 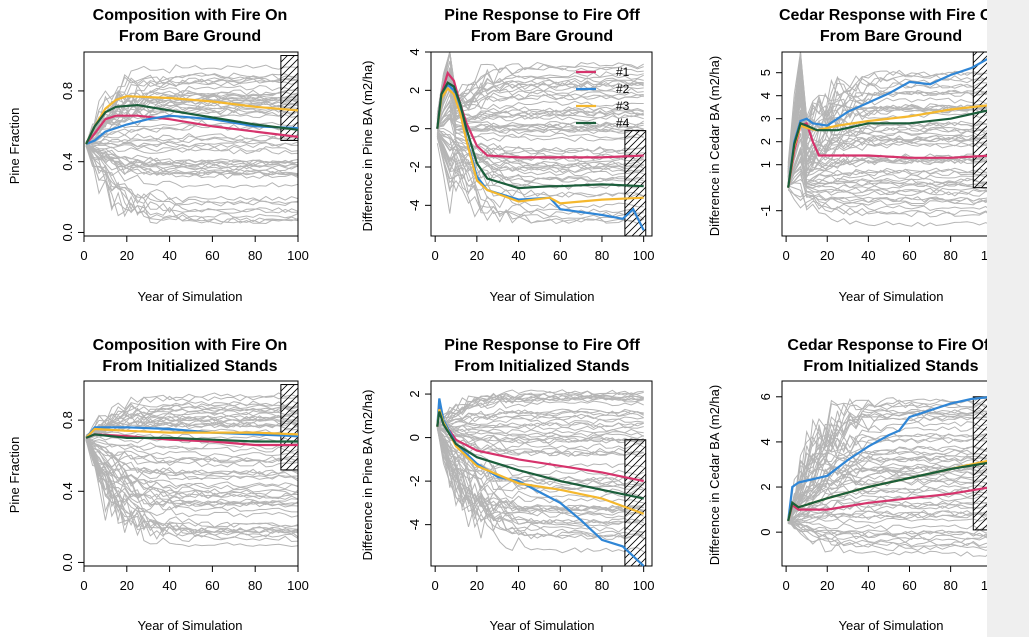 I want to click on y-tick-label: 0, so click(x=765, y=532).